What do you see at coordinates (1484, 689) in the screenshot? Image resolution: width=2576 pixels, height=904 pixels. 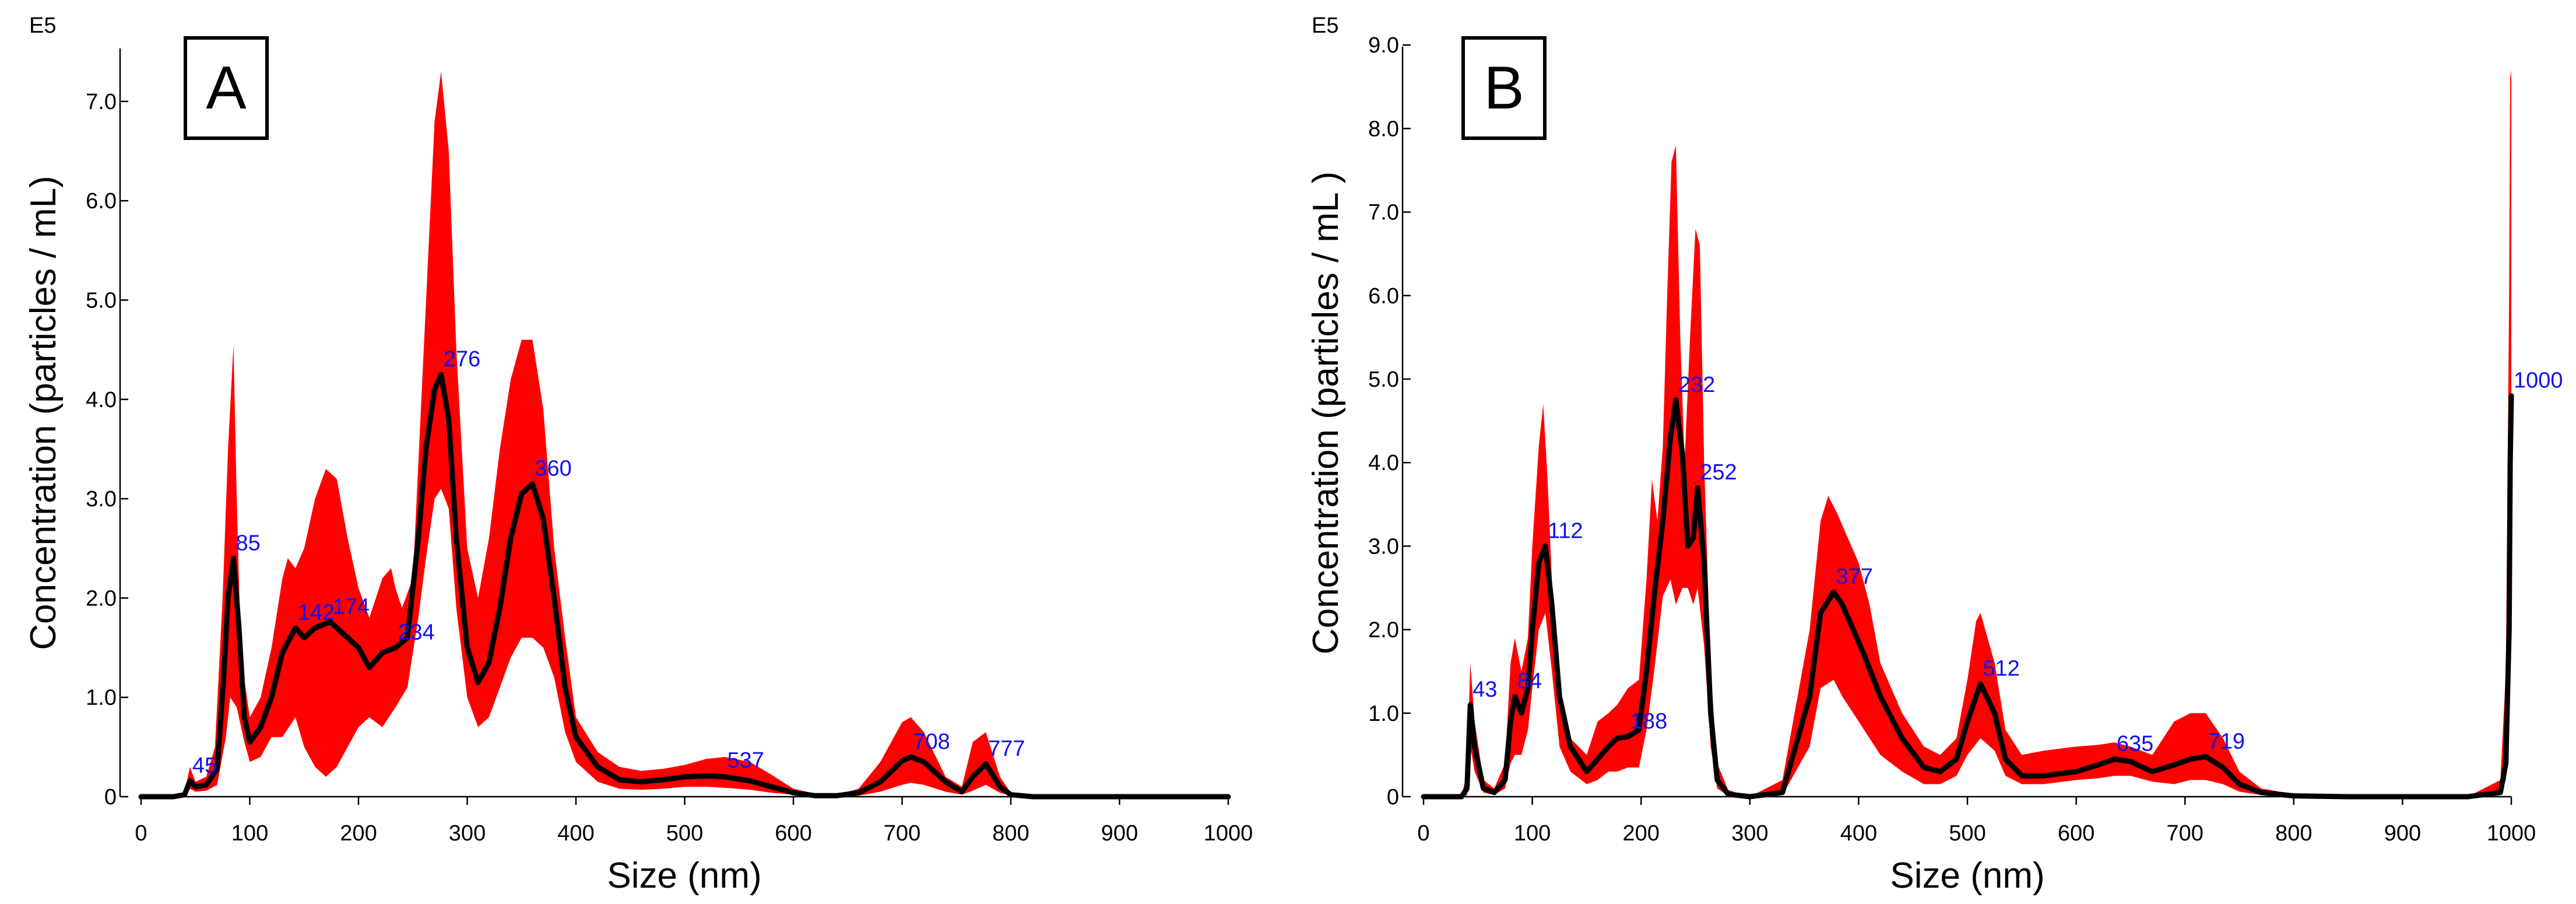 I see `peak-size-label: 43` at bounding box center [1484, 689].